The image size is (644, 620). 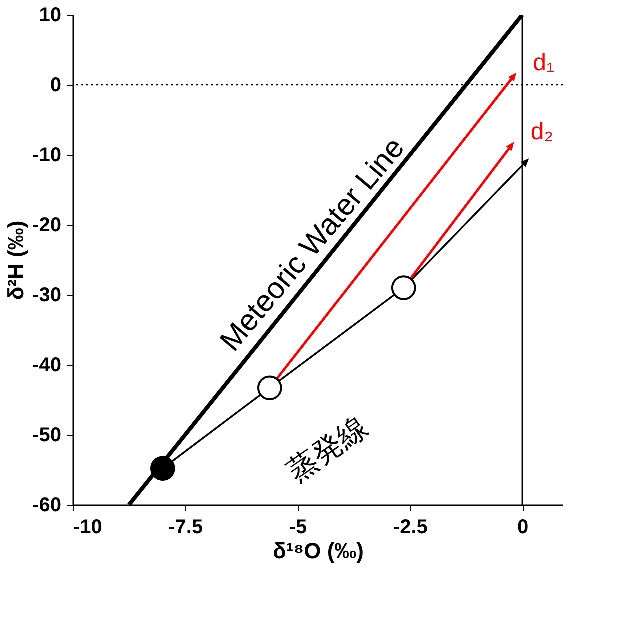 What do you see at coordinates (186, 527) in the screenshot?
I see `x-tick-label: -7.5` at bounding box center [186, 527].